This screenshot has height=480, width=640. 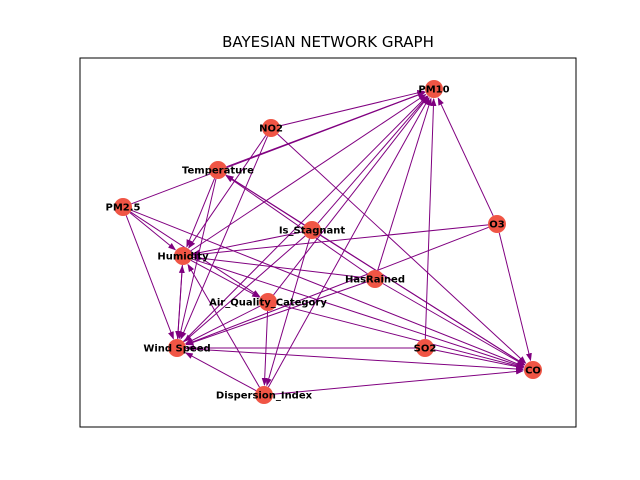 I want to click on edge-hasrained-to-temperature, so click(x=296, y=225).